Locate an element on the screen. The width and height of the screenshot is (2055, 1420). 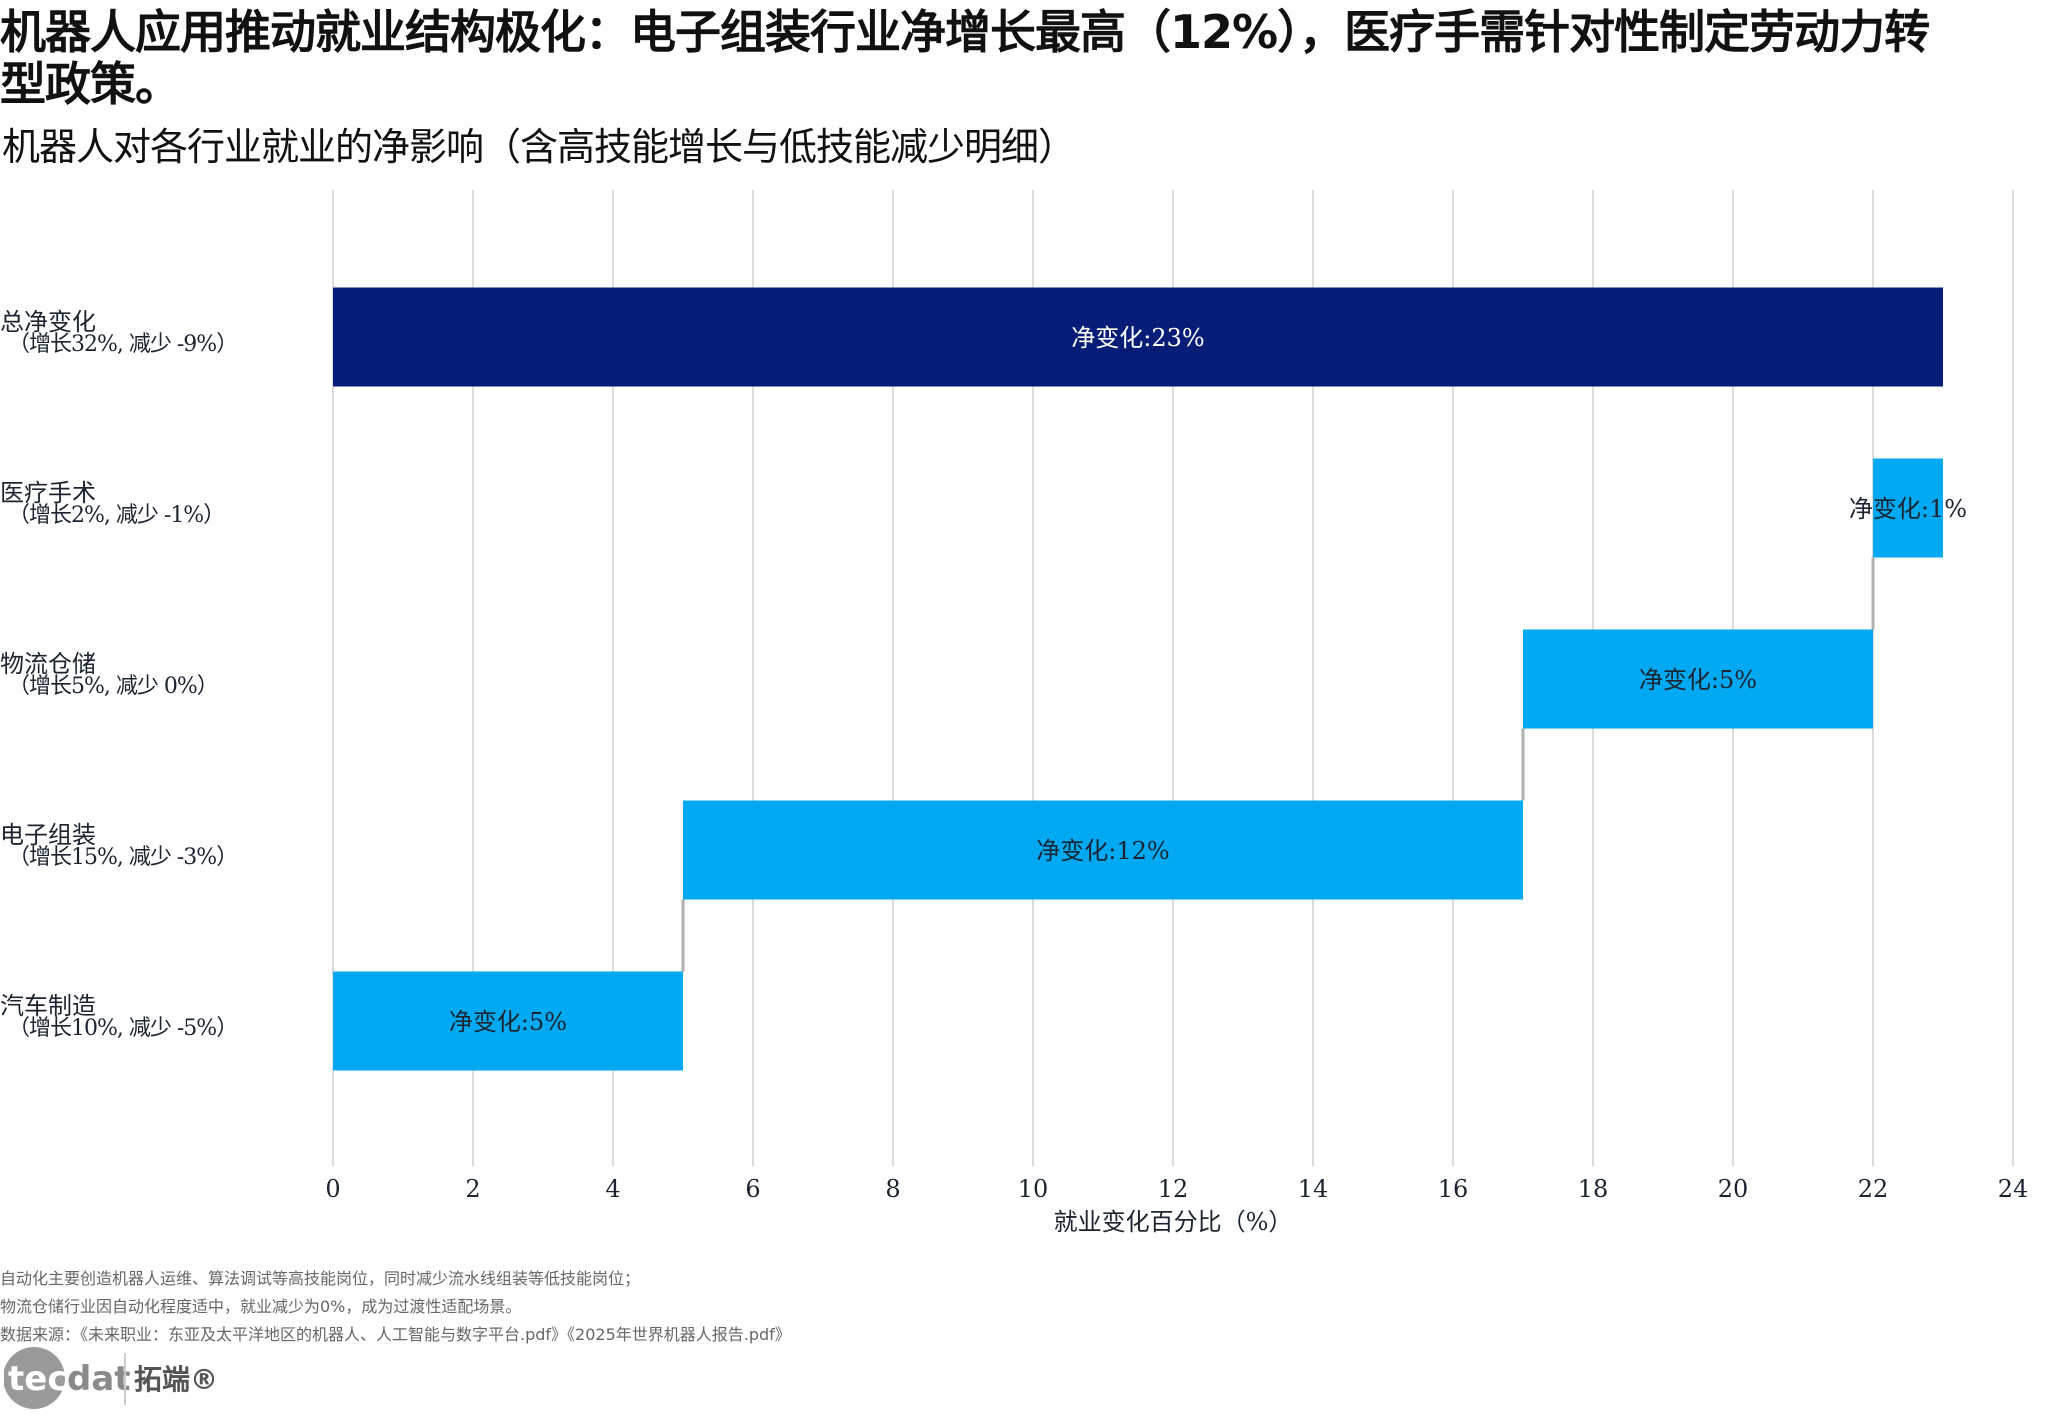
tecdat-logo: tec dat 拓端® is located at coordinates (109, 1378).